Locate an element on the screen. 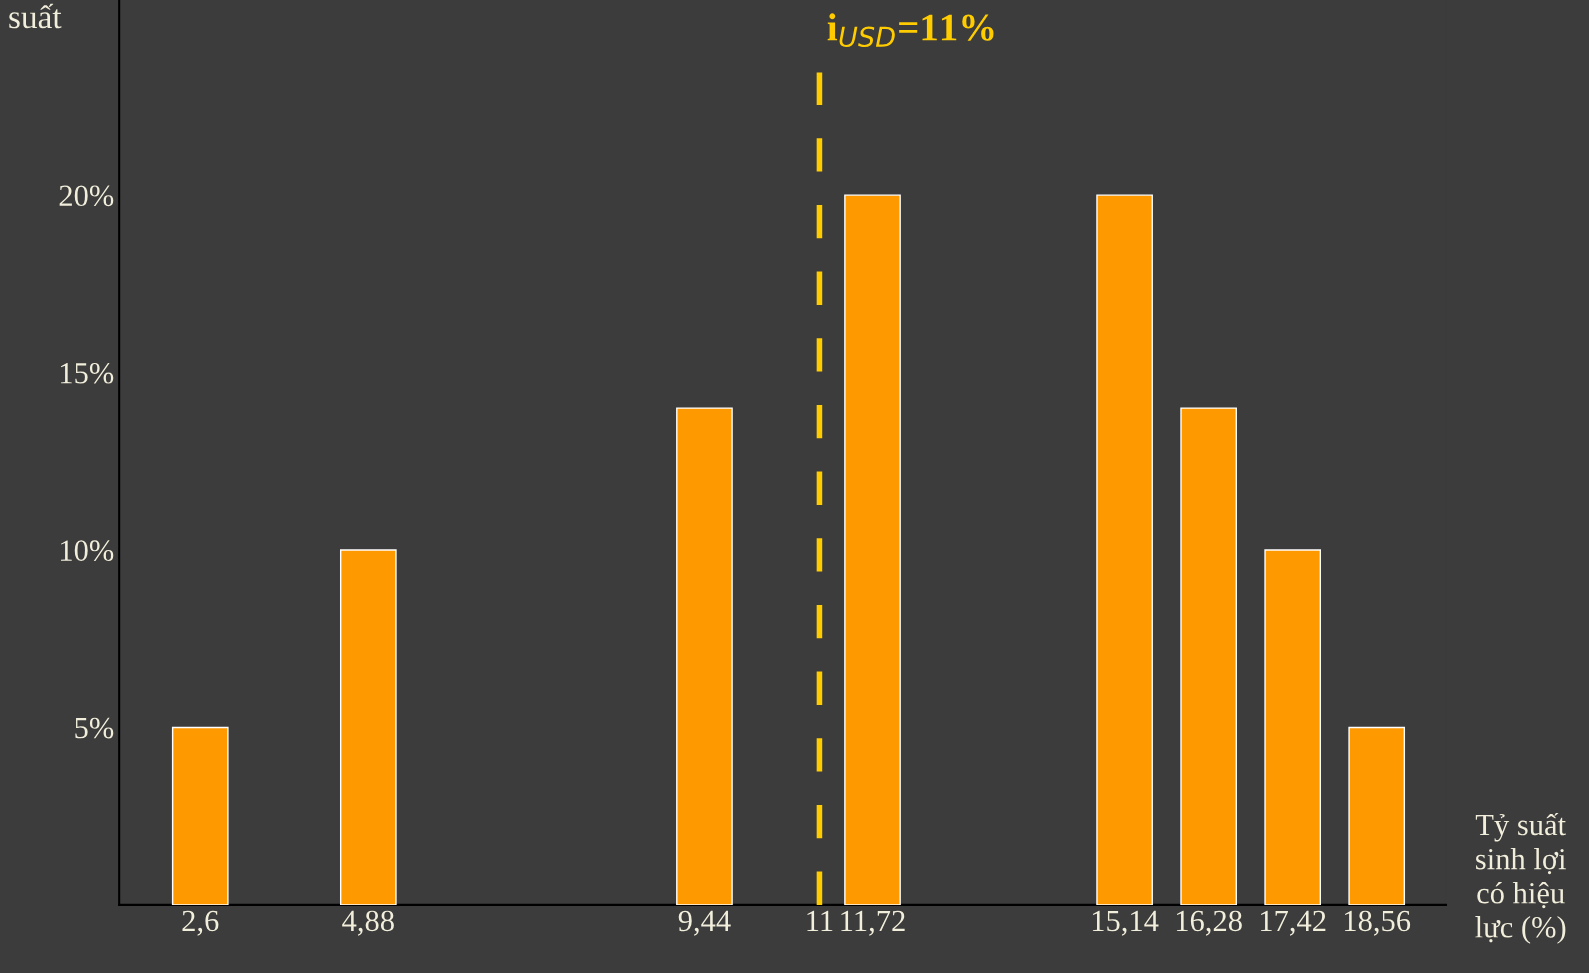  x-axis-title: Tỷ suất sinh lợi có hiệu lực (%) is located at coordinates (1520, 878).